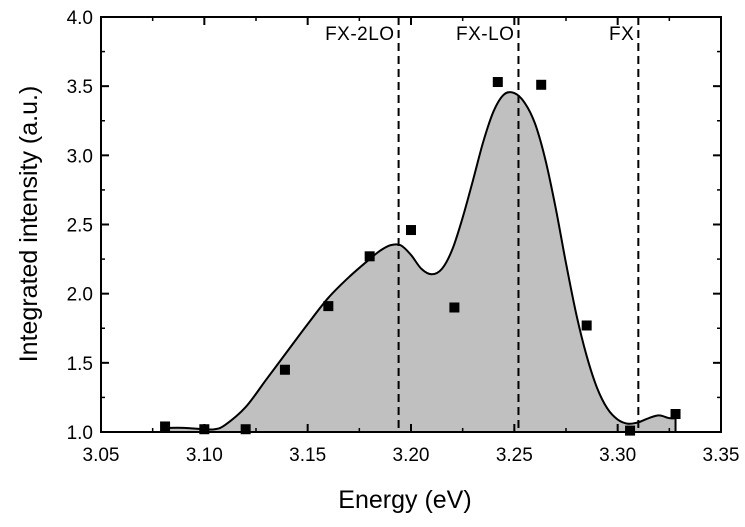 The width and height of the screenshot is (745, 527). What do you see at coordinates (80, 18) in the screenshot?
I see `y-tick-label: 4.0` at bounding box center [80, 18].